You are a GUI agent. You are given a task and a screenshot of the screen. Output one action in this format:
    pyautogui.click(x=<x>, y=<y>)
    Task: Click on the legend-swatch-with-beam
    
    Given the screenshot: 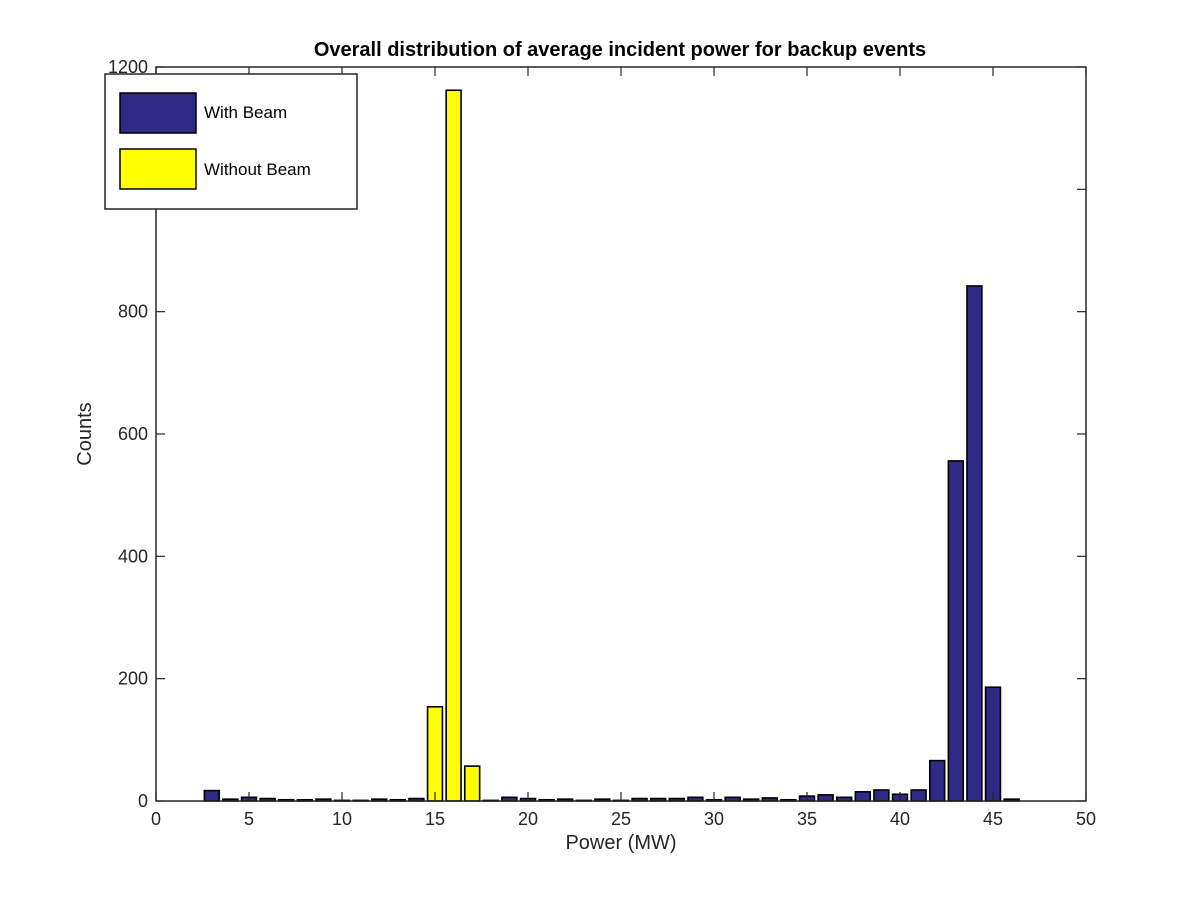 What is the action you would take?
    pyautogui.click(x=158, y=113)
    